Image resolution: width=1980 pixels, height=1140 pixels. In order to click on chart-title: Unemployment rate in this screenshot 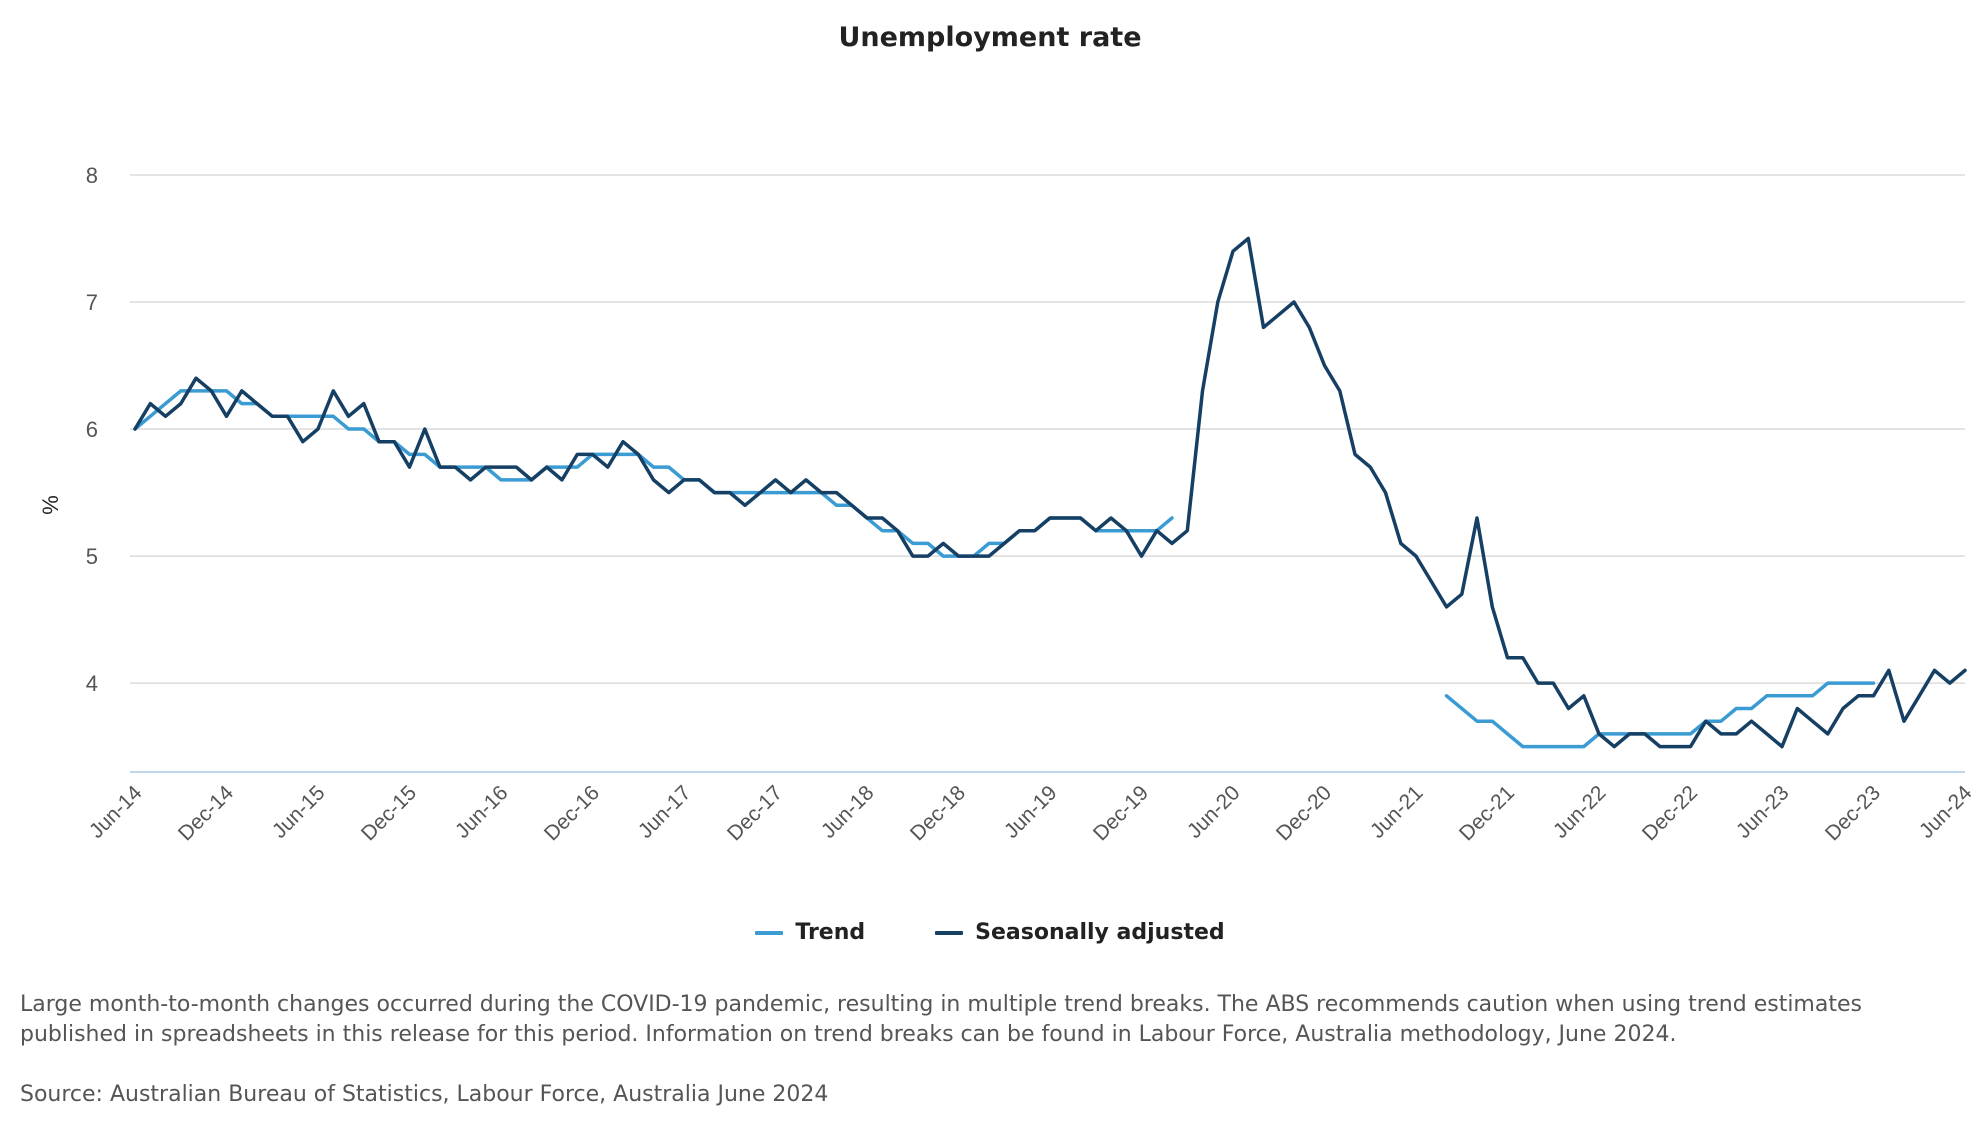, I will do `click(990, 37)`.